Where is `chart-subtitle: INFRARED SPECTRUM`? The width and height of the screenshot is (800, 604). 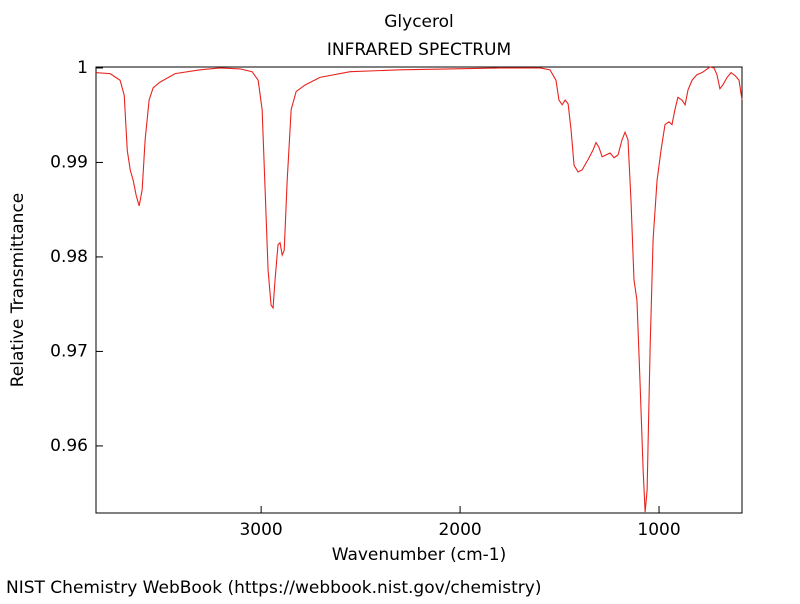
chart-subtitle: INFRARED SPECTRUM is located at coordinates (419, 50).